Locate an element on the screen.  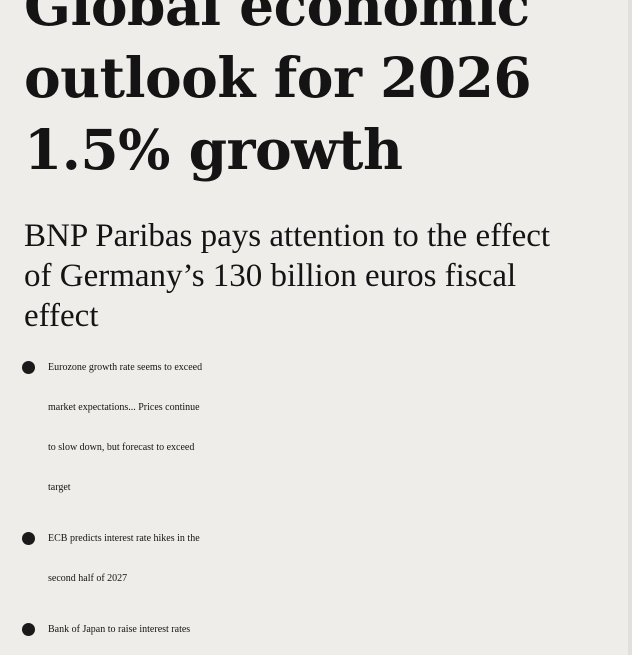
bullet-text-line: target is located at coordinates (59, 487).